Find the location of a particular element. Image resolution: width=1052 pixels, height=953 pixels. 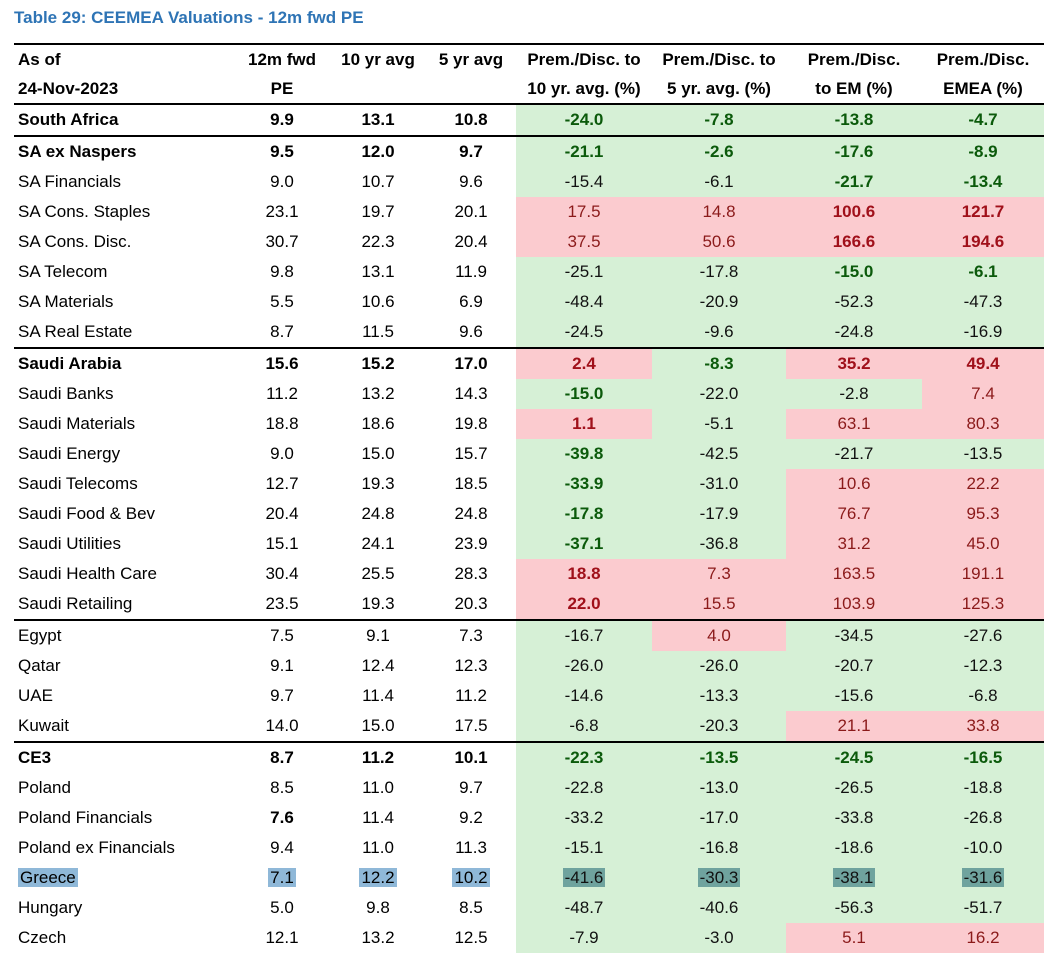

cell-prem-5yr: 4.0 is located at coordinates (719, 635).